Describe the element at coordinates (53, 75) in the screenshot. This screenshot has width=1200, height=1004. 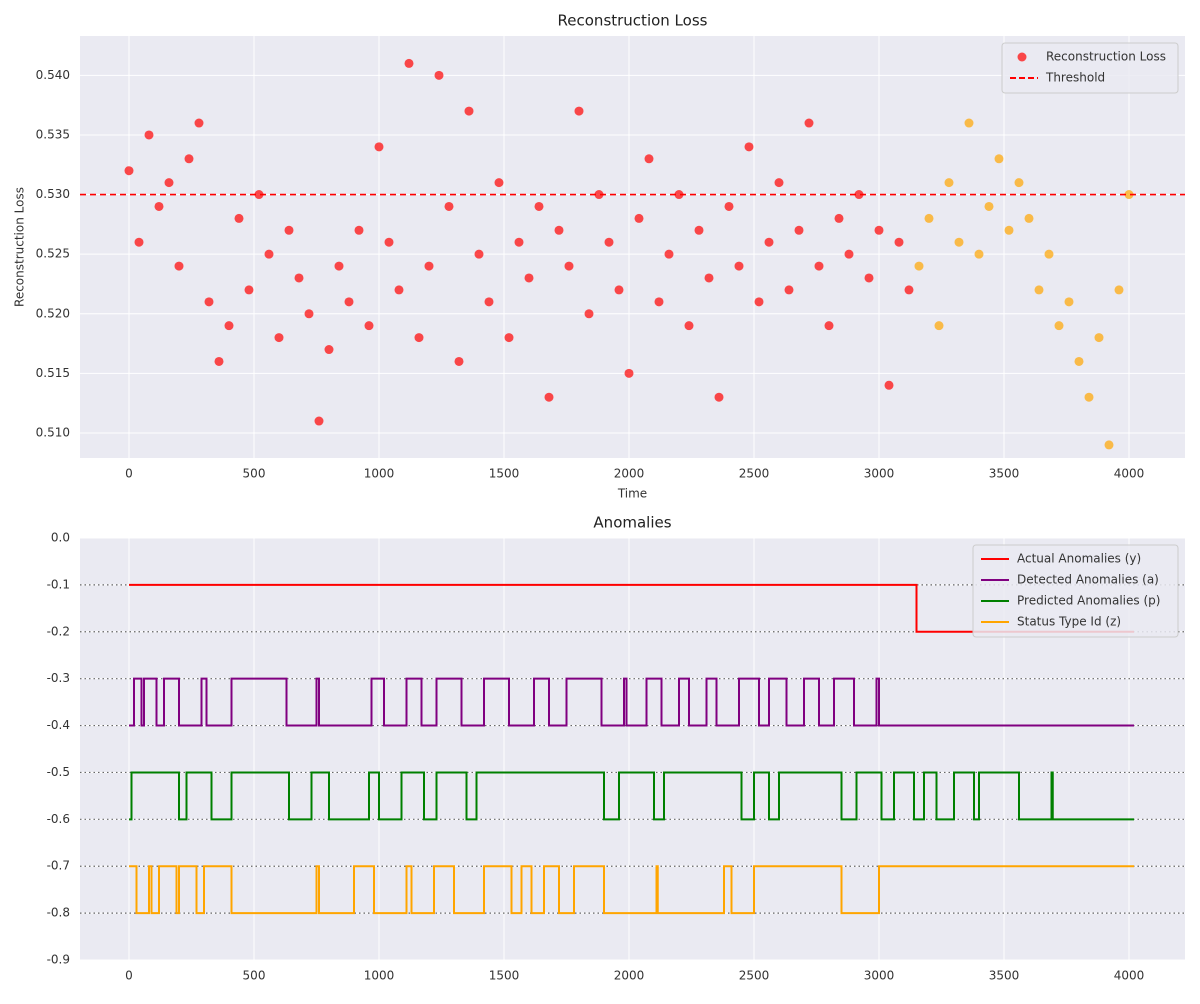
I see `y-tick-label: 0.540` at that location.